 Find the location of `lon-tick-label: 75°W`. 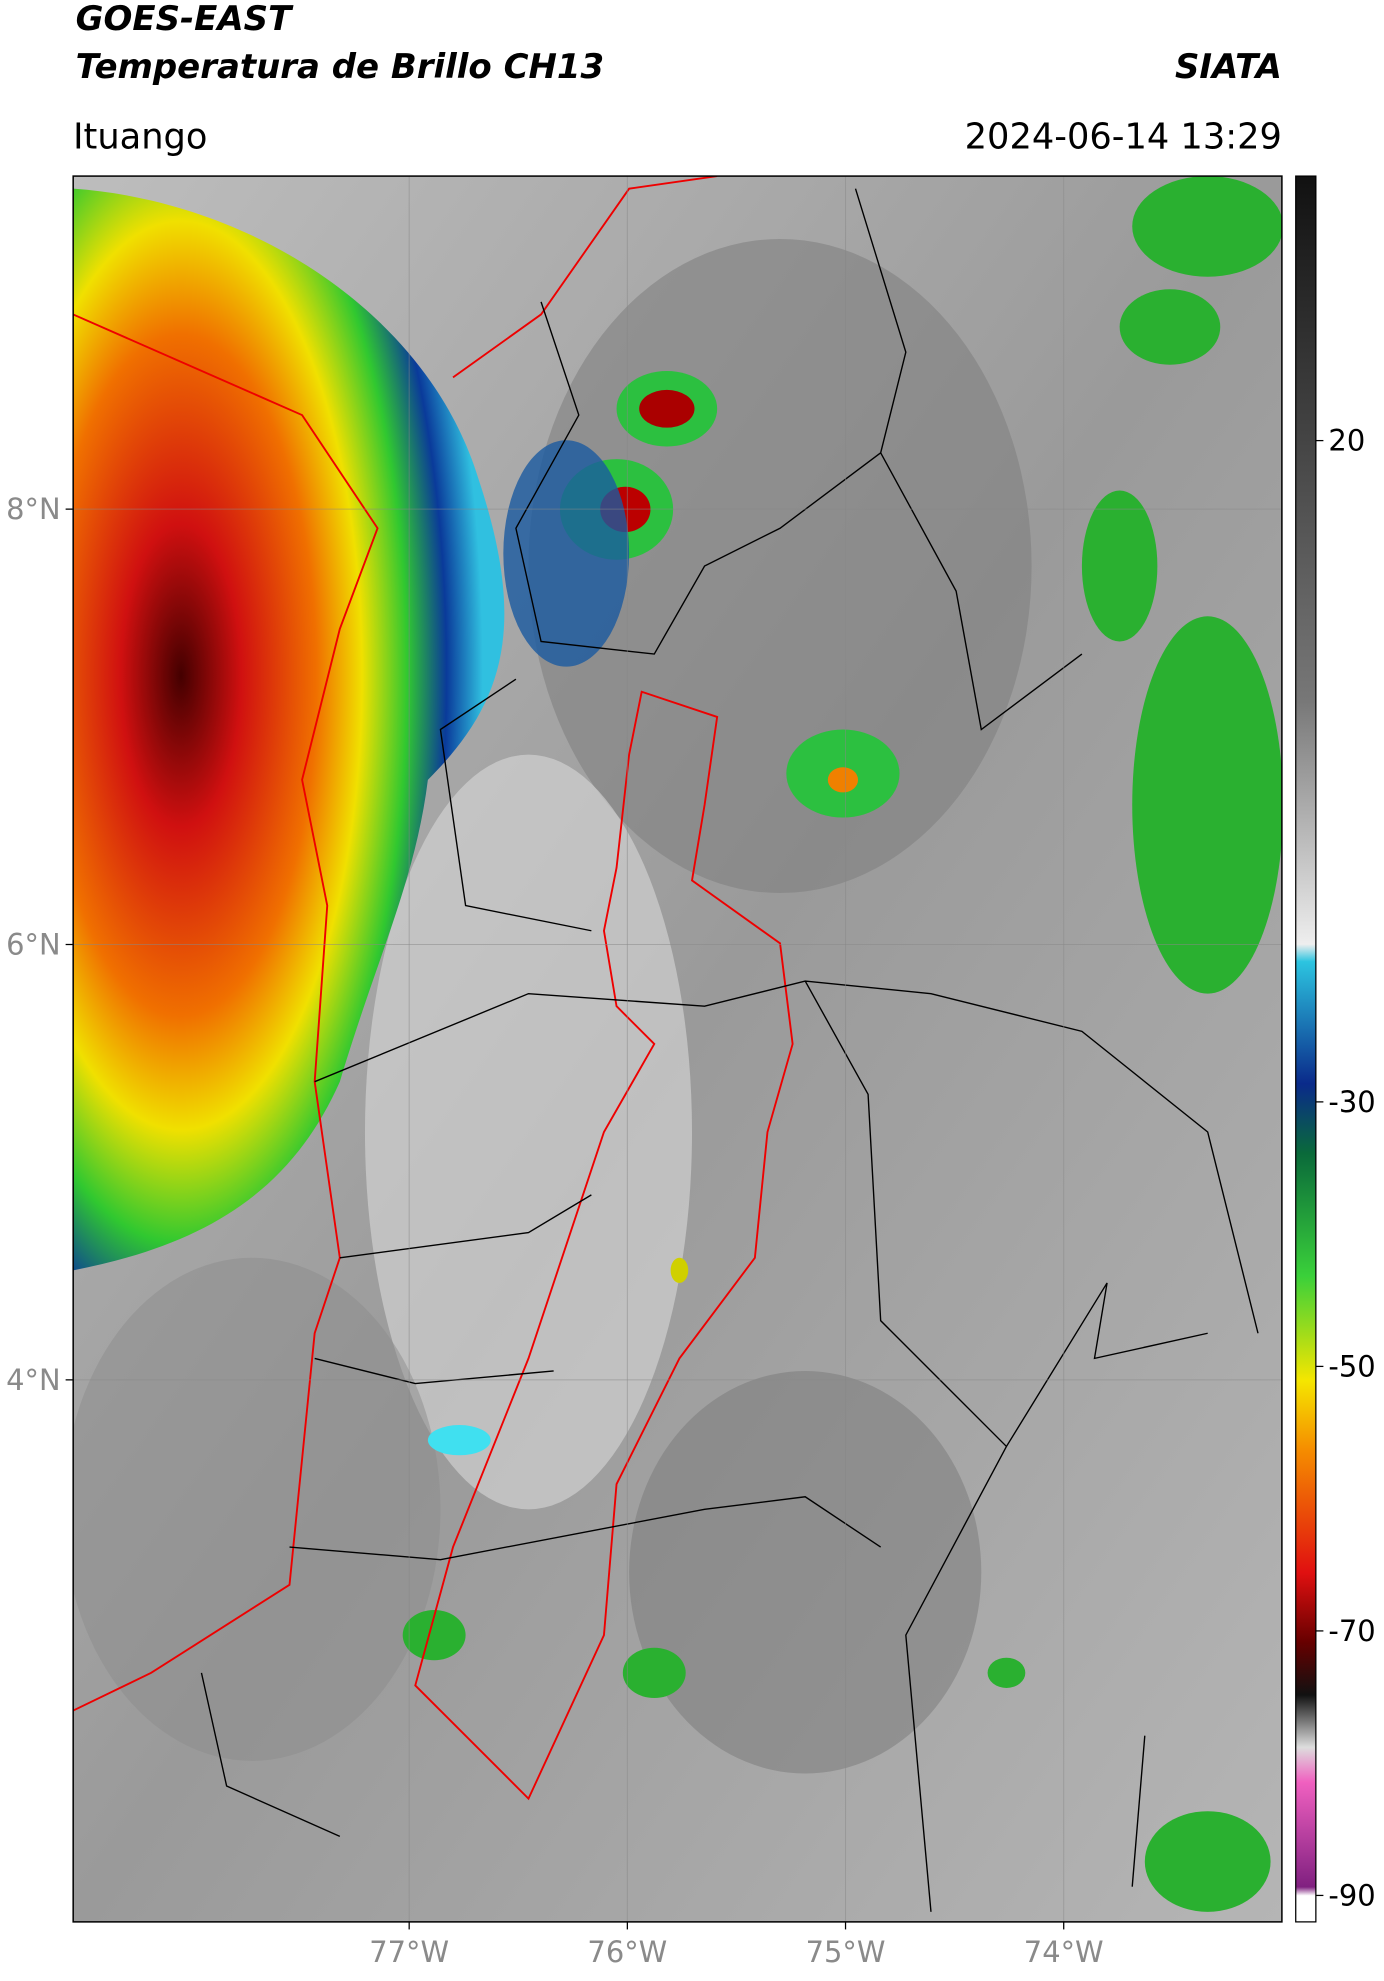

lon-tick-label: 75°W is located at coordinates (846, 1952).